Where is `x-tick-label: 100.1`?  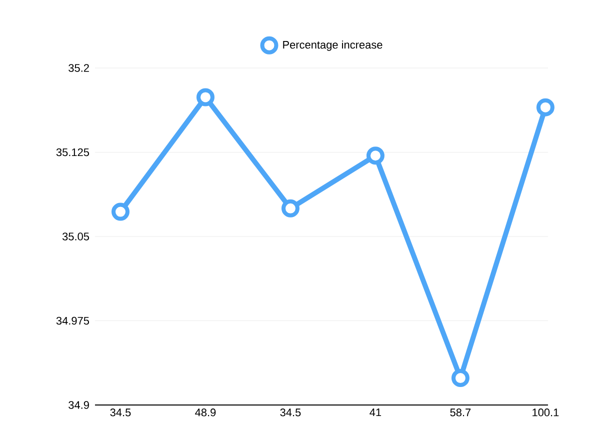 x-tick-label: 100.1 is located at coordinates (545, 412).